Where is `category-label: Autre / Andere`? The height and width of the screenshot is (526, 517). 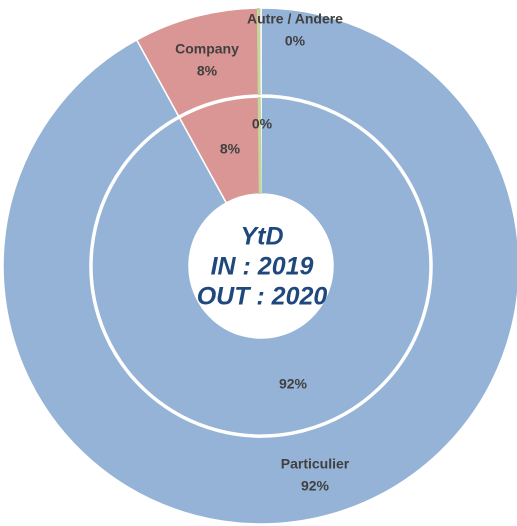 category-label: Autre / Andere is located at coordinates (295, 19).